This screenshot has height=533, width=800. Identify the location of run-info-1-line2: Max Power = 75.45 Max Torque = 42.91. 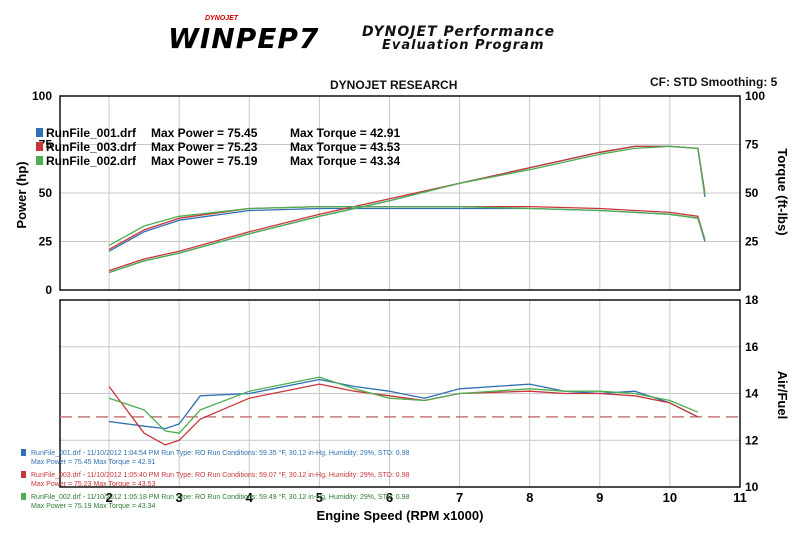
(93, 462).